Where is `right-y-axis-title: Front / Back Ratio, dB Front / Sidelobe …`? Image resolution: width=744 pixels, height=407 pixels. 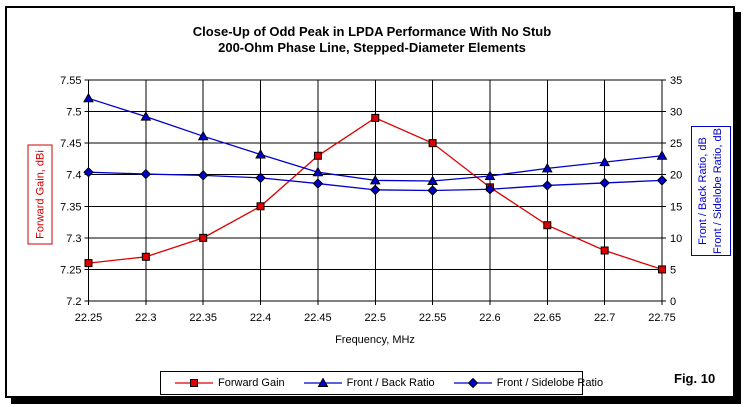
right-y-axis-title: Front / Back Ratio, dB Front / Sidelobe … is located at coordinates (711, 191).